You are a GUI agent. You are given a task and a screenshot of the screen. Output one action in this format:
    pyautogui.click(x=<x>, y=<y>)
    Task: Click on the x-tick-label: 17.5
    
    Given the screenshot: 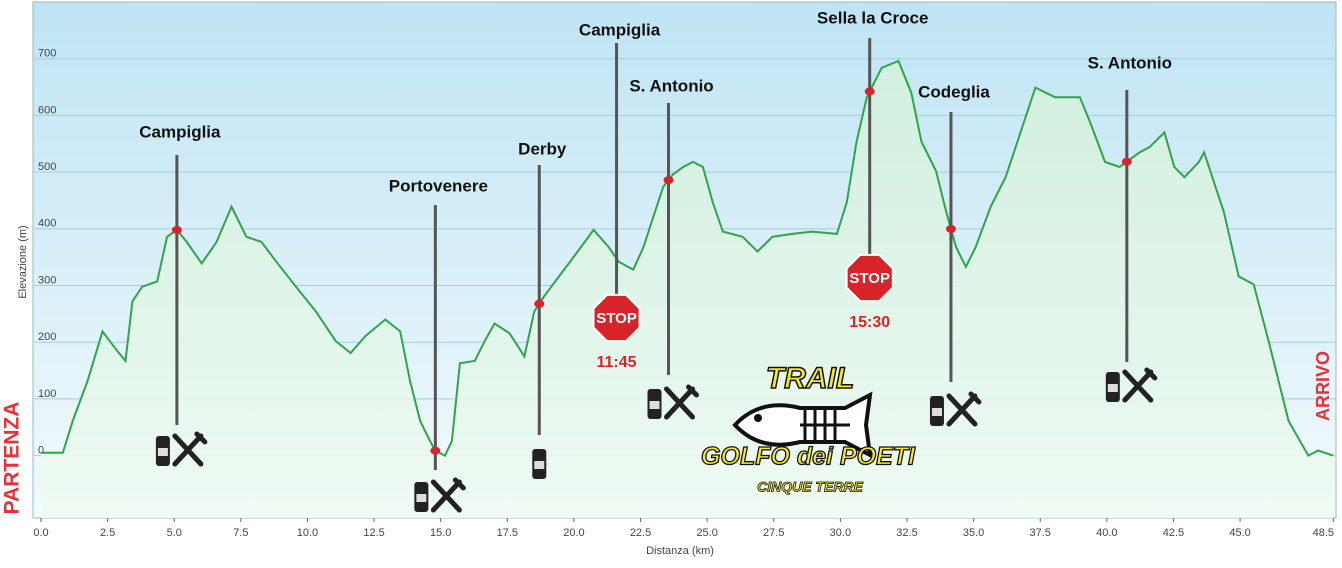 What is the action you would take?
    pyautogui.click(x=507, y=533)
    